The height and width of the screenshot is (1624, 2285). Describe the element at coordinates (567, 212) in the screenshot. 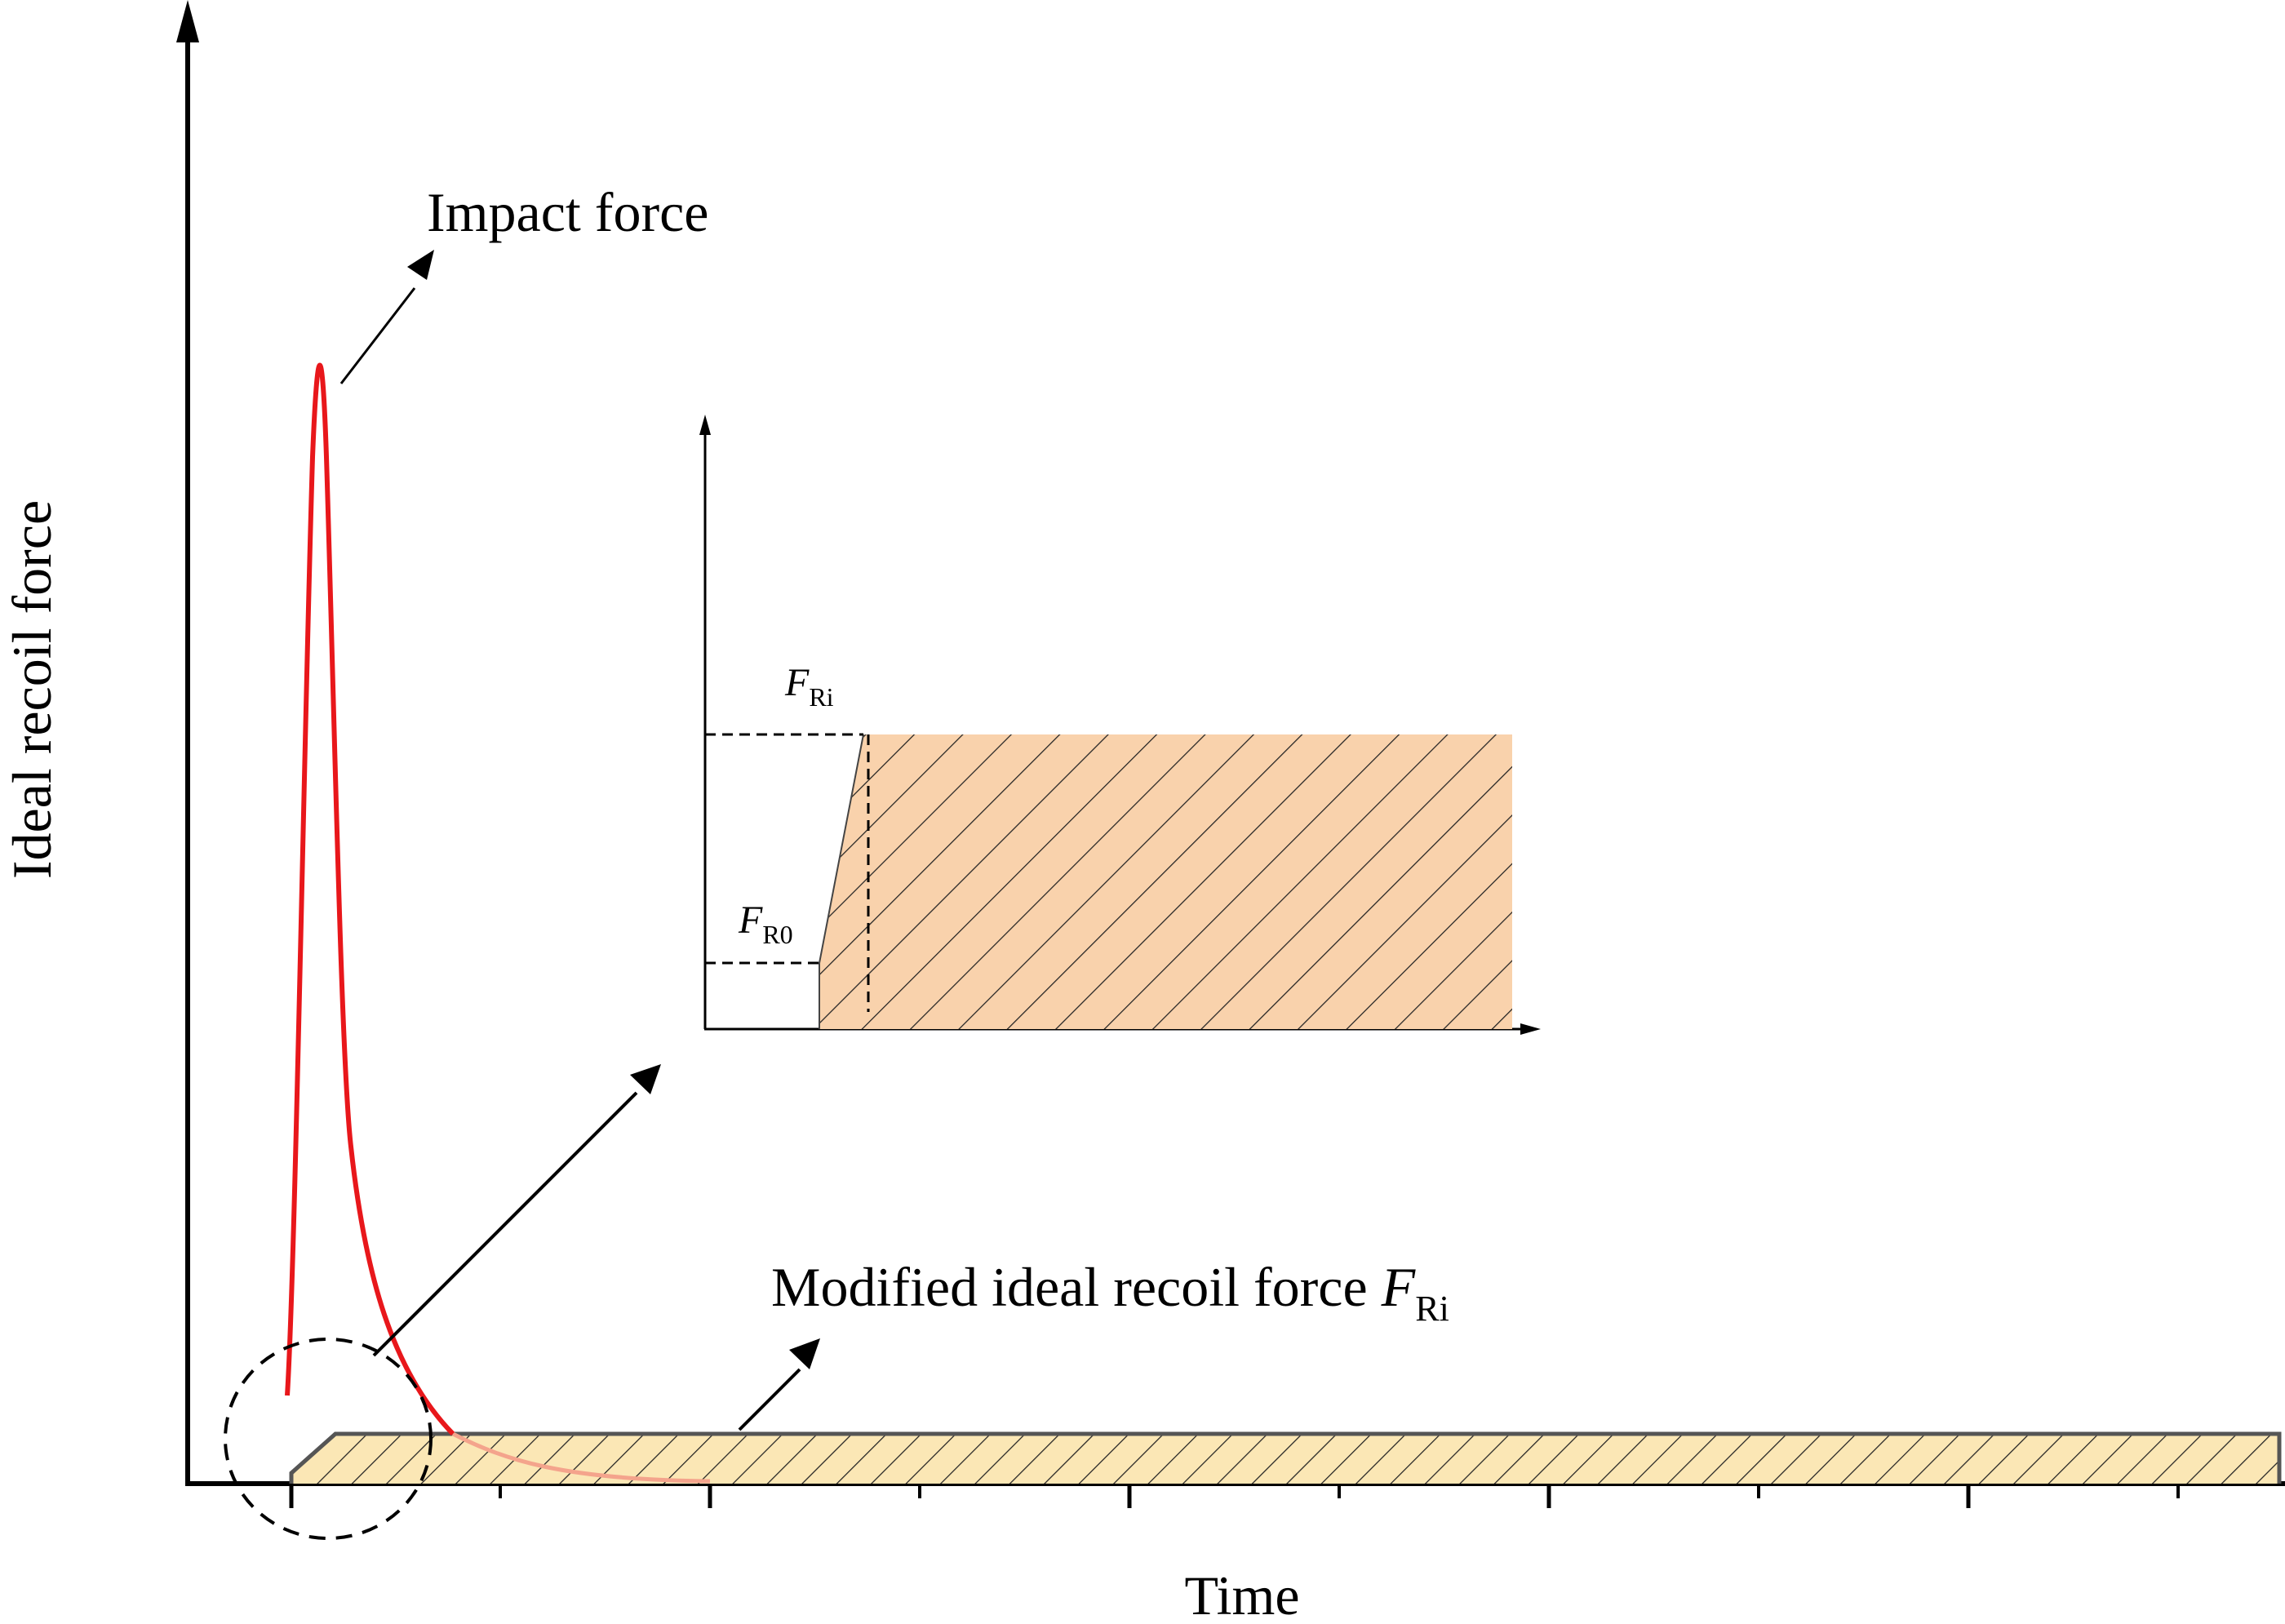

I see `impact-force-label: Impact force` at that location.